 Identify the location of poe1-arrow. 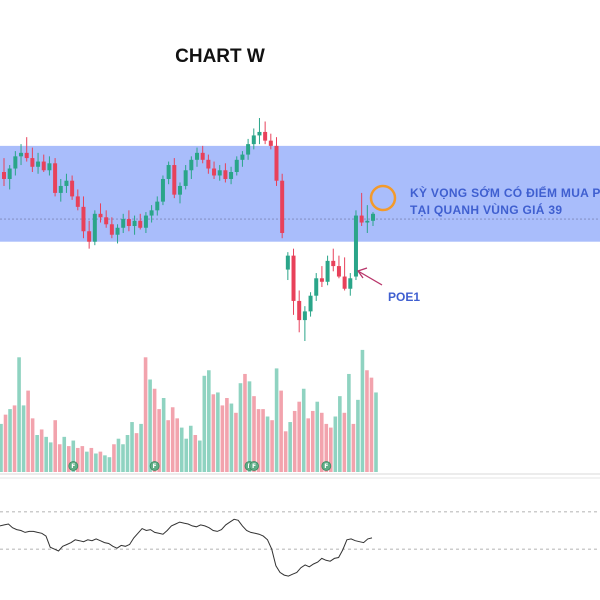
(370, 278).